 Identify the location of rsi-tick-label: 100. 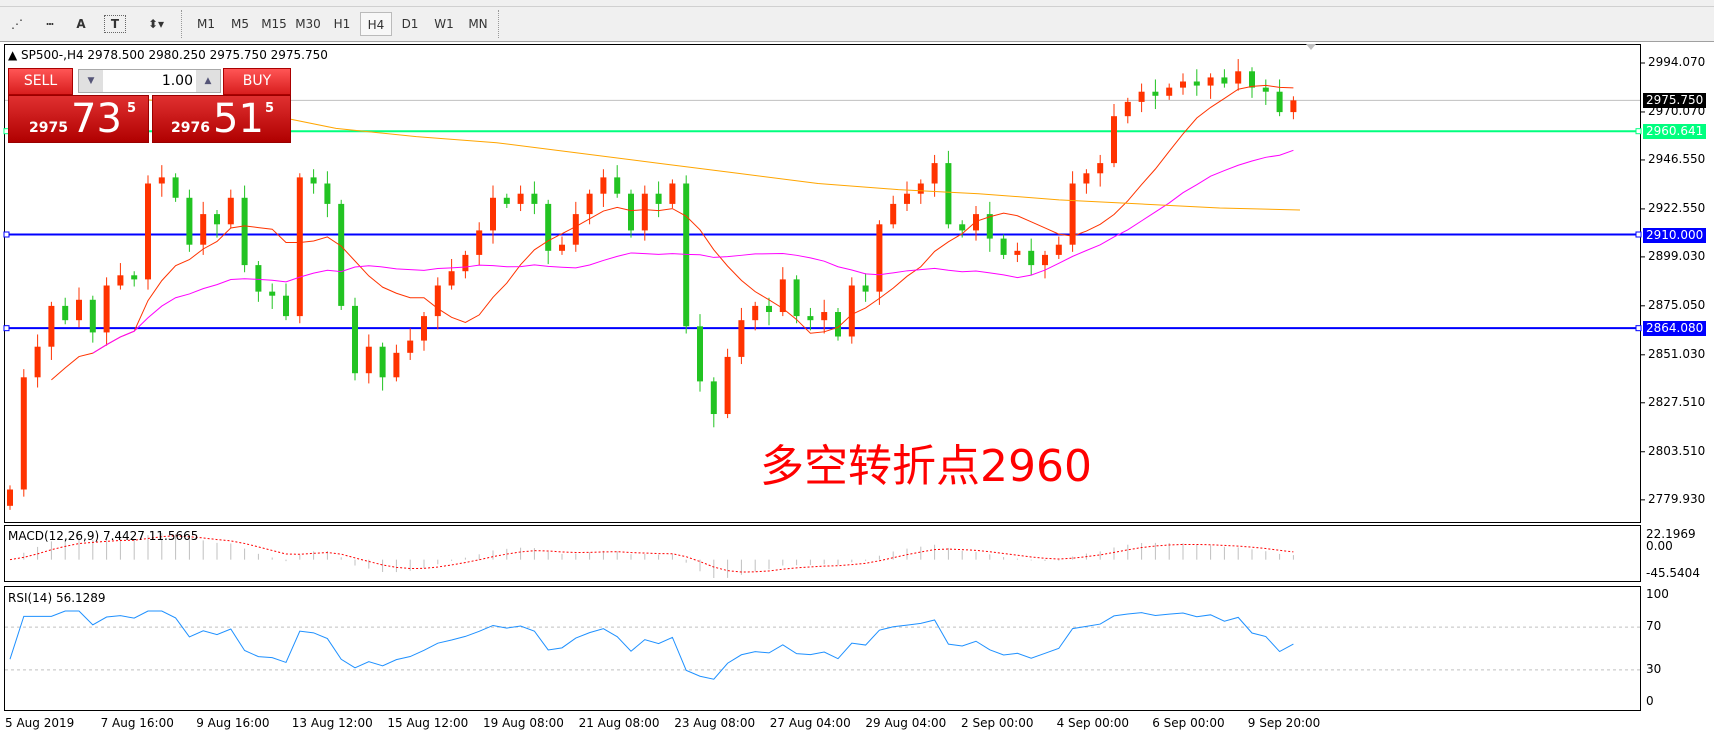
(1657, 594).